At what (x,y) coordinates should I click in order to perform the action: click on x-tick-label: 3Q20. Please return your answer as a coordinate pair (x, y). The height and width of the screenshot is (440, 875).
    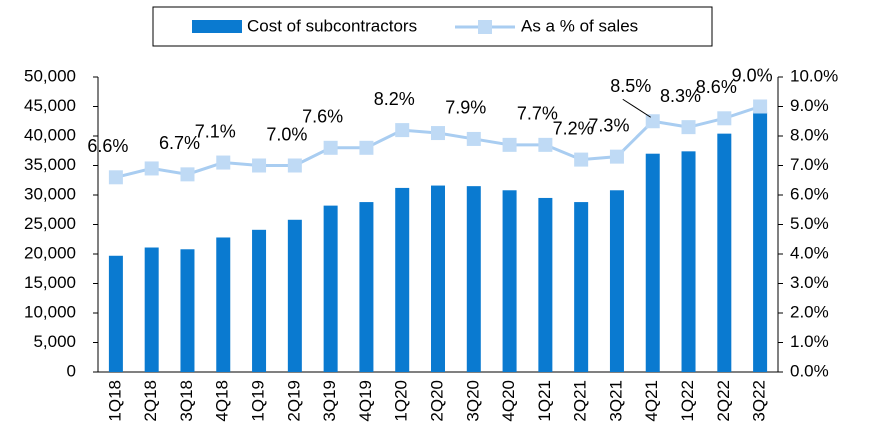
    Looking at the image, I should click on (472, 401).